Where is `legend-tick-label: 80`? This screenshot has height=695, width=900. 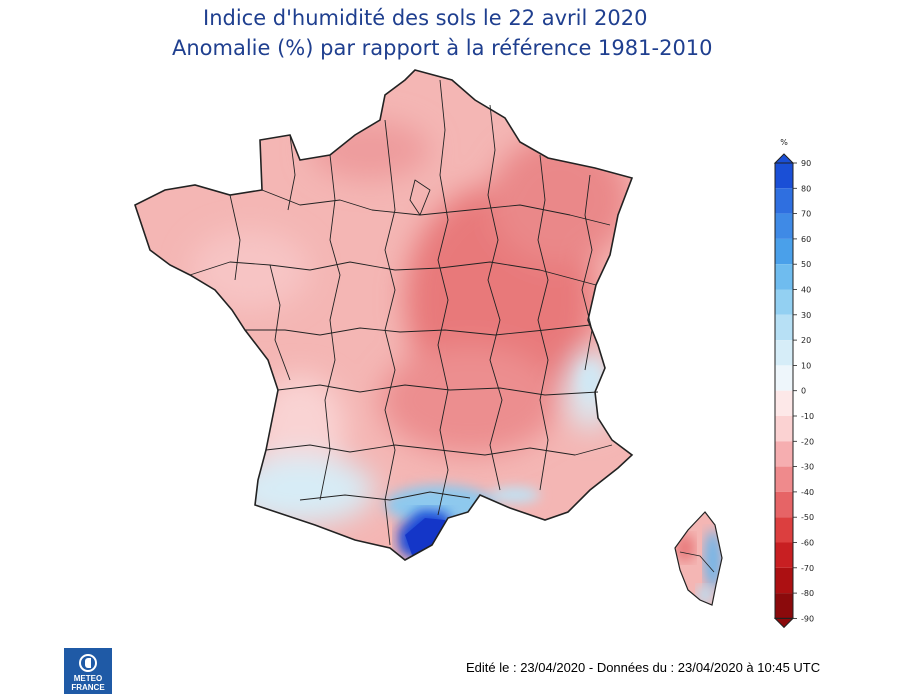
legend-tick-label: 80 is located at coordinates (806, 188).